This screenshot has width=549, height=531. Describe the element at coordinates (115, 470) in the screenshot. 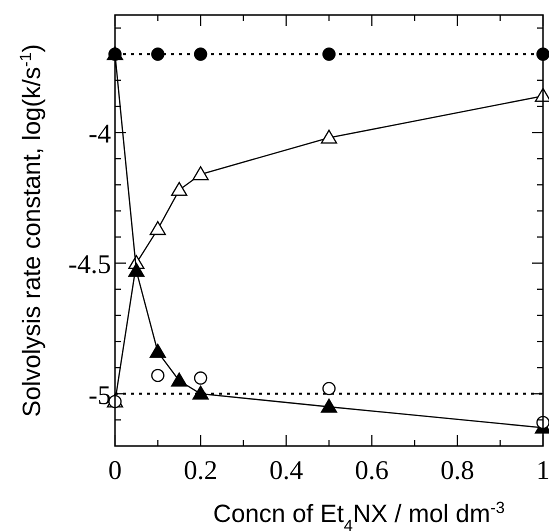

I see `x-tick-label: 0` at that location.